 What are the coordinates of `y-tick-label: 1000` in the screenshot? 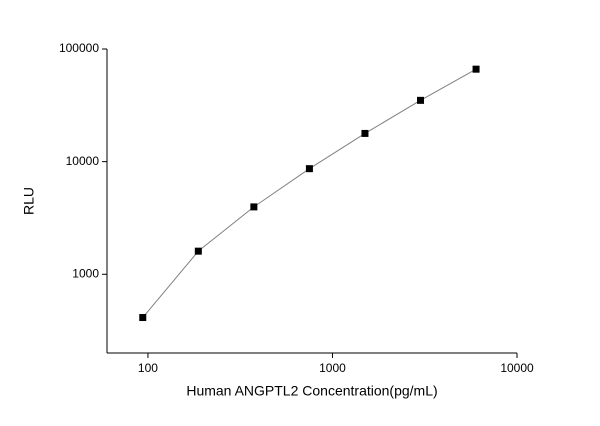 It's located at (85, 273).